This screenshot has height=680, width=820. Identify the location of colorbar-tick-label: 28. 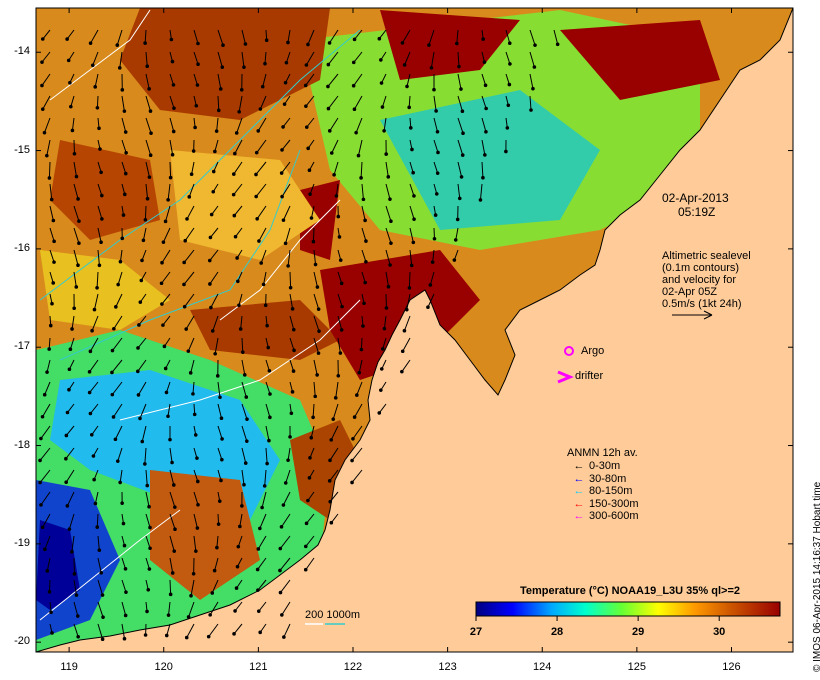
(557, 632).